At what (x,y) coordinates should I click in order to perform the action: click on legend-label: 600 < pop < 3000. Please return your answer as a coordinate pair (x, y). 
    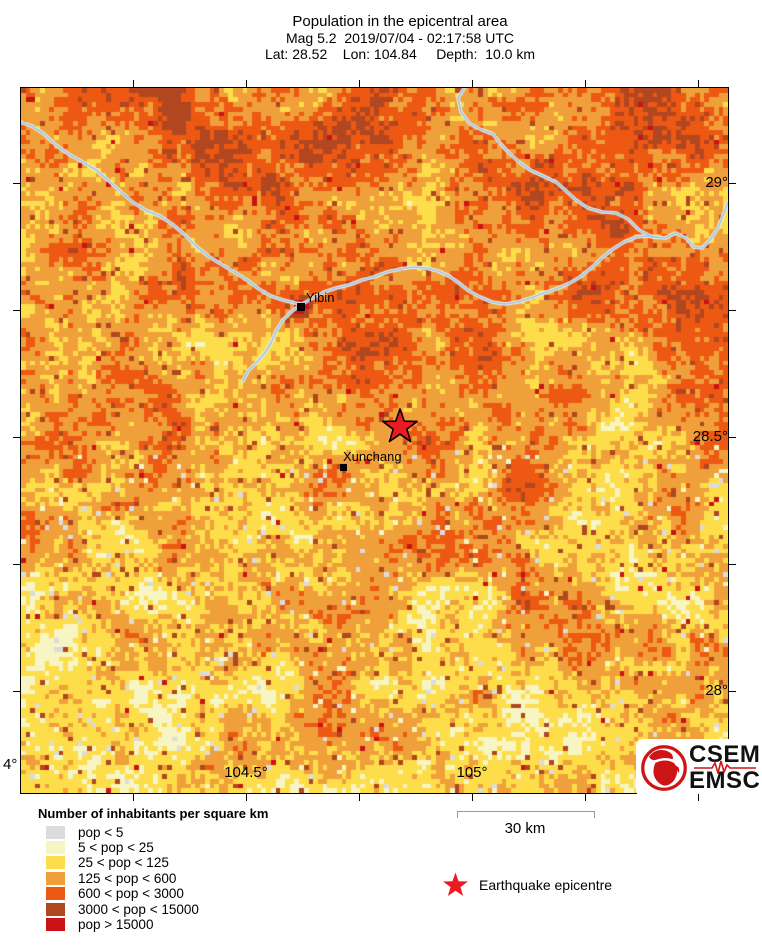
    Looking at the image, I should click on (131, 894).